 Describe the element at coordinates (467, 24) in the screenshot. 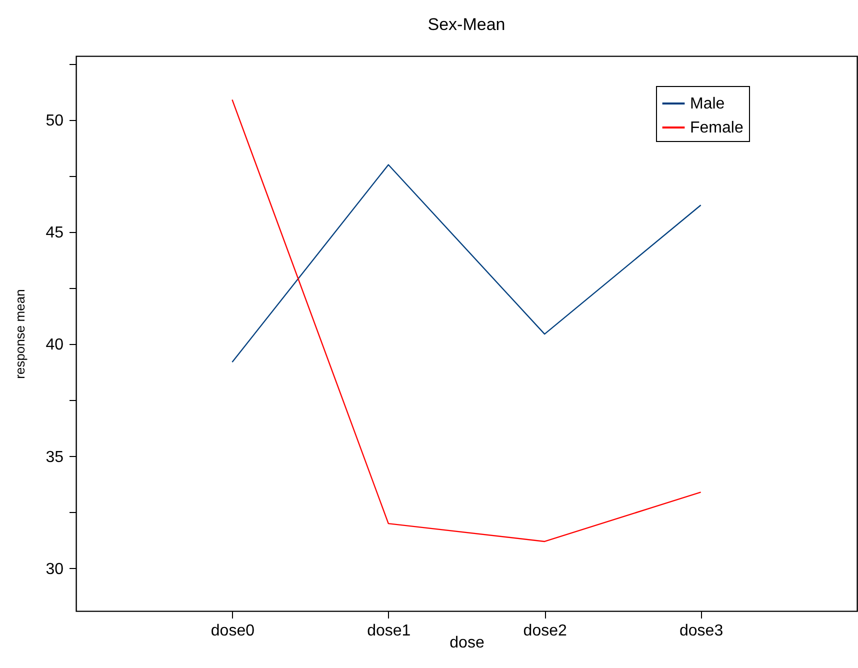

I see `chart-title: Sex-Mean` at that location.